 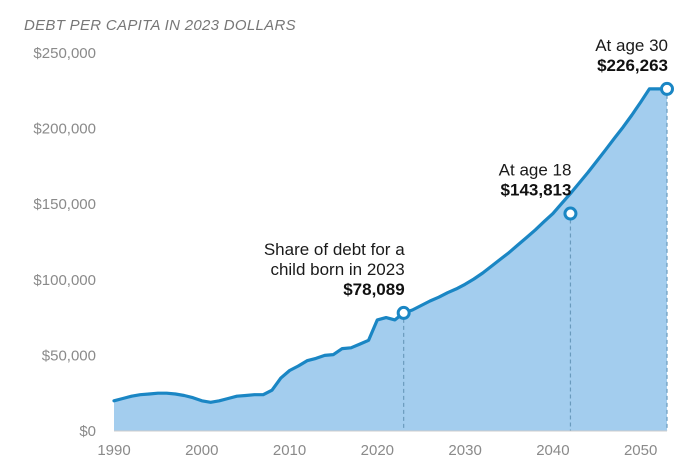 What do you see at coordinates (631, 45) in the screenshot?
I see `annotation-label: At age 30` at bounding box center [631, 45].